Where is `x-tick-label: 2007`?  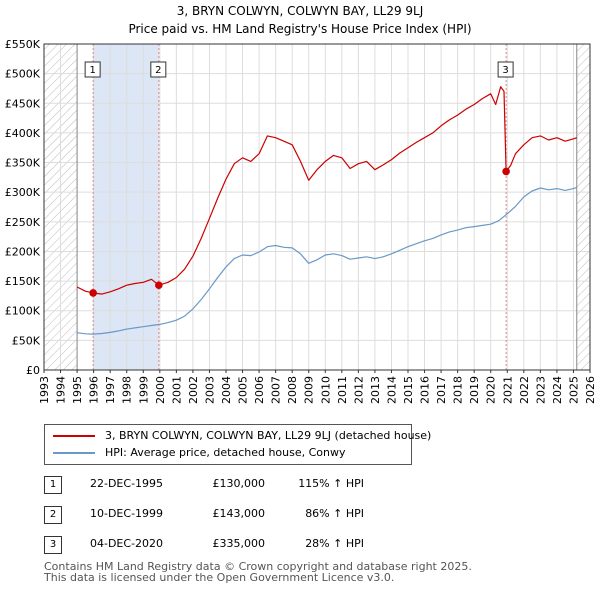 x-tick-label: 2007 is located at coordinates (276, 390).